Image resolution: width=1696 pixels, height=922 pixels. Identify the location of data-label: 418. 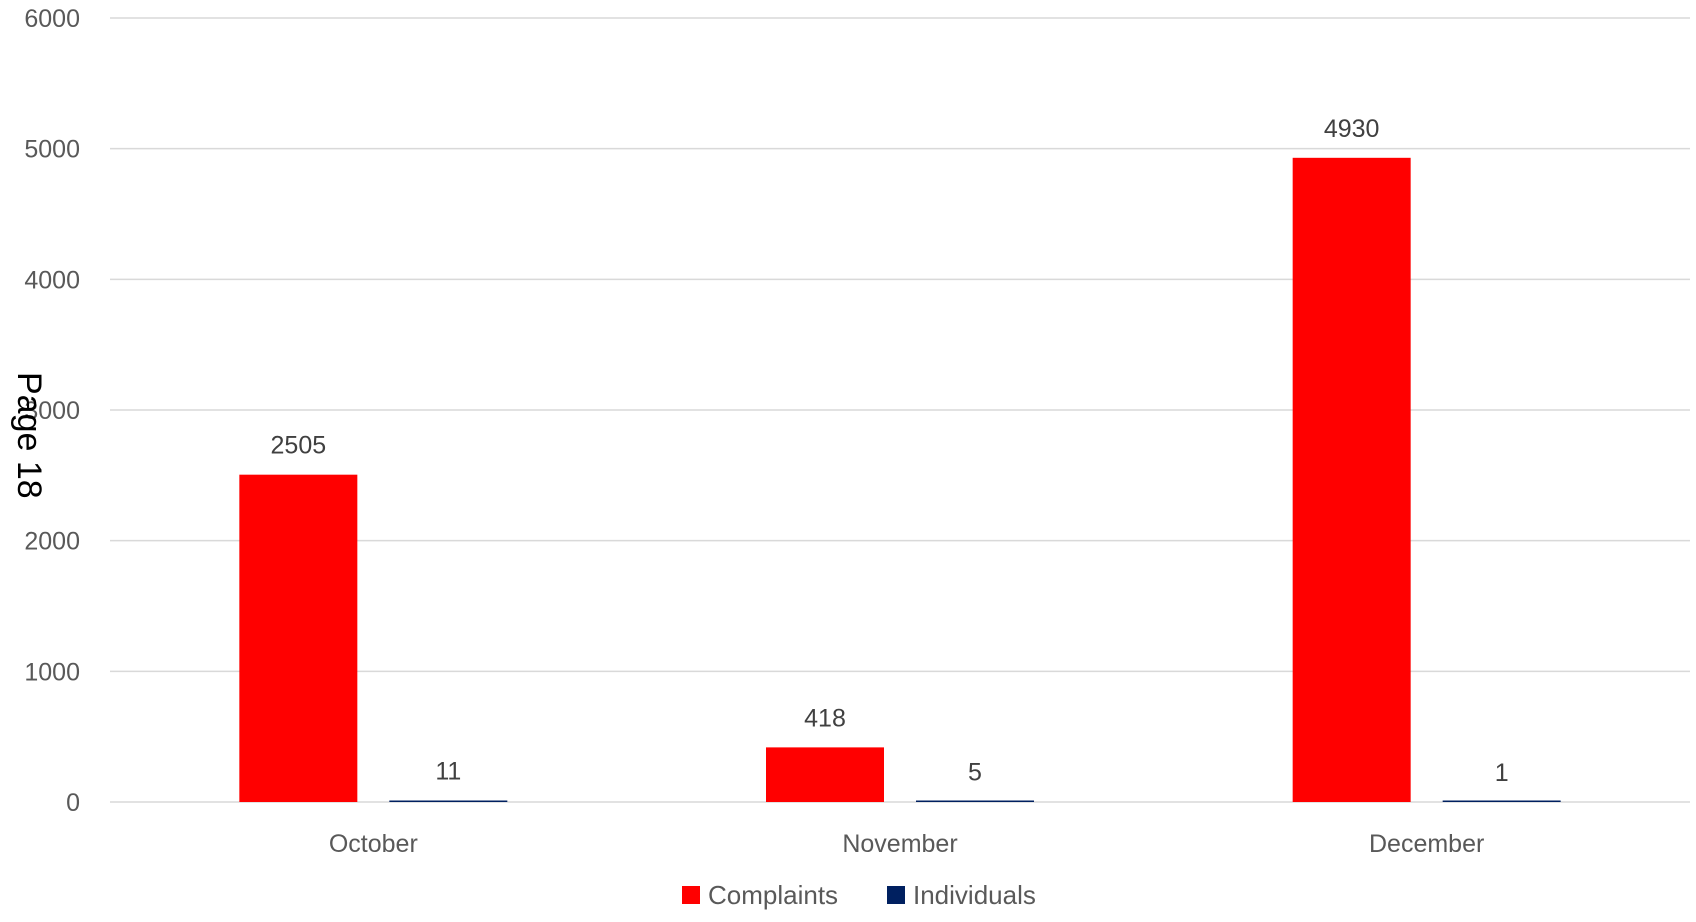
(825, 718).